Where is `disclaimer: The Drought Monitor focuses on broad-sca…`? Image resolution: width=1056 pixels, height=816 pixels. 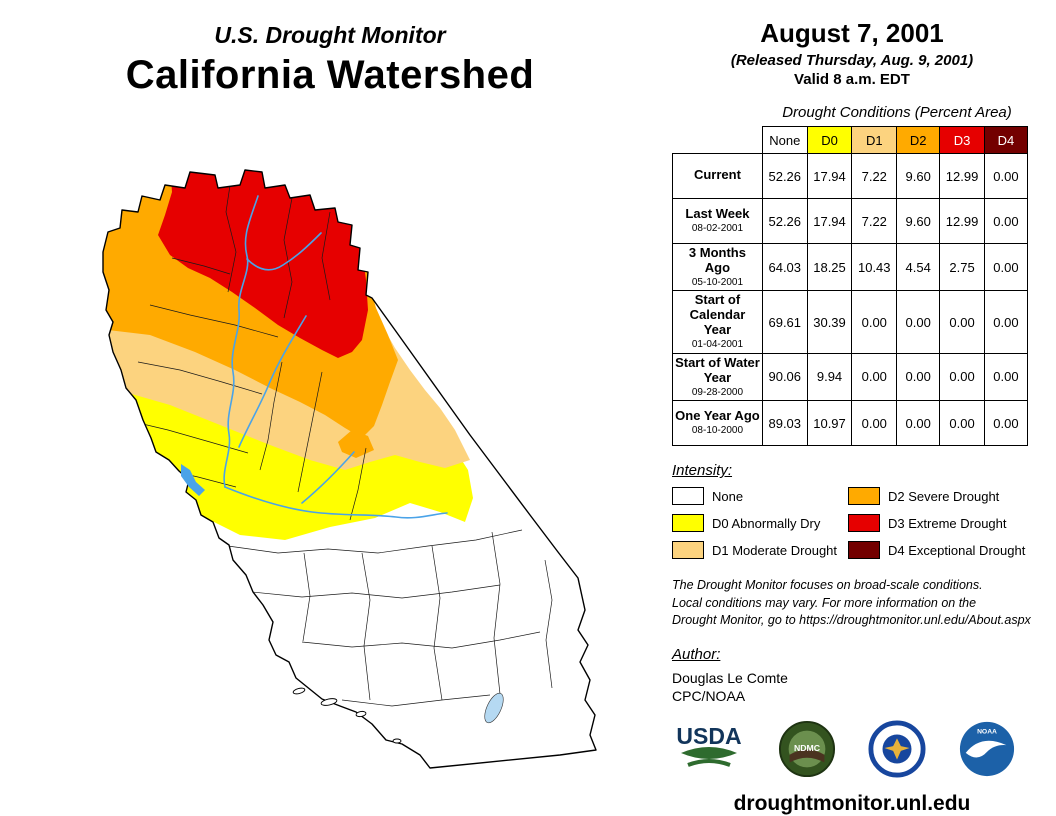
disclaimer: The Drought Monitor focuses on broad-sca… is located at coordinates (852, 603).